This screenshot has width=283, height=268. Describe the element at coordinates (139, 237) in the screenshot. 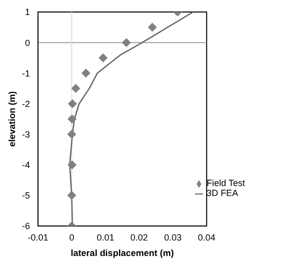

I see `x-tick-label: 0.02` at that location.